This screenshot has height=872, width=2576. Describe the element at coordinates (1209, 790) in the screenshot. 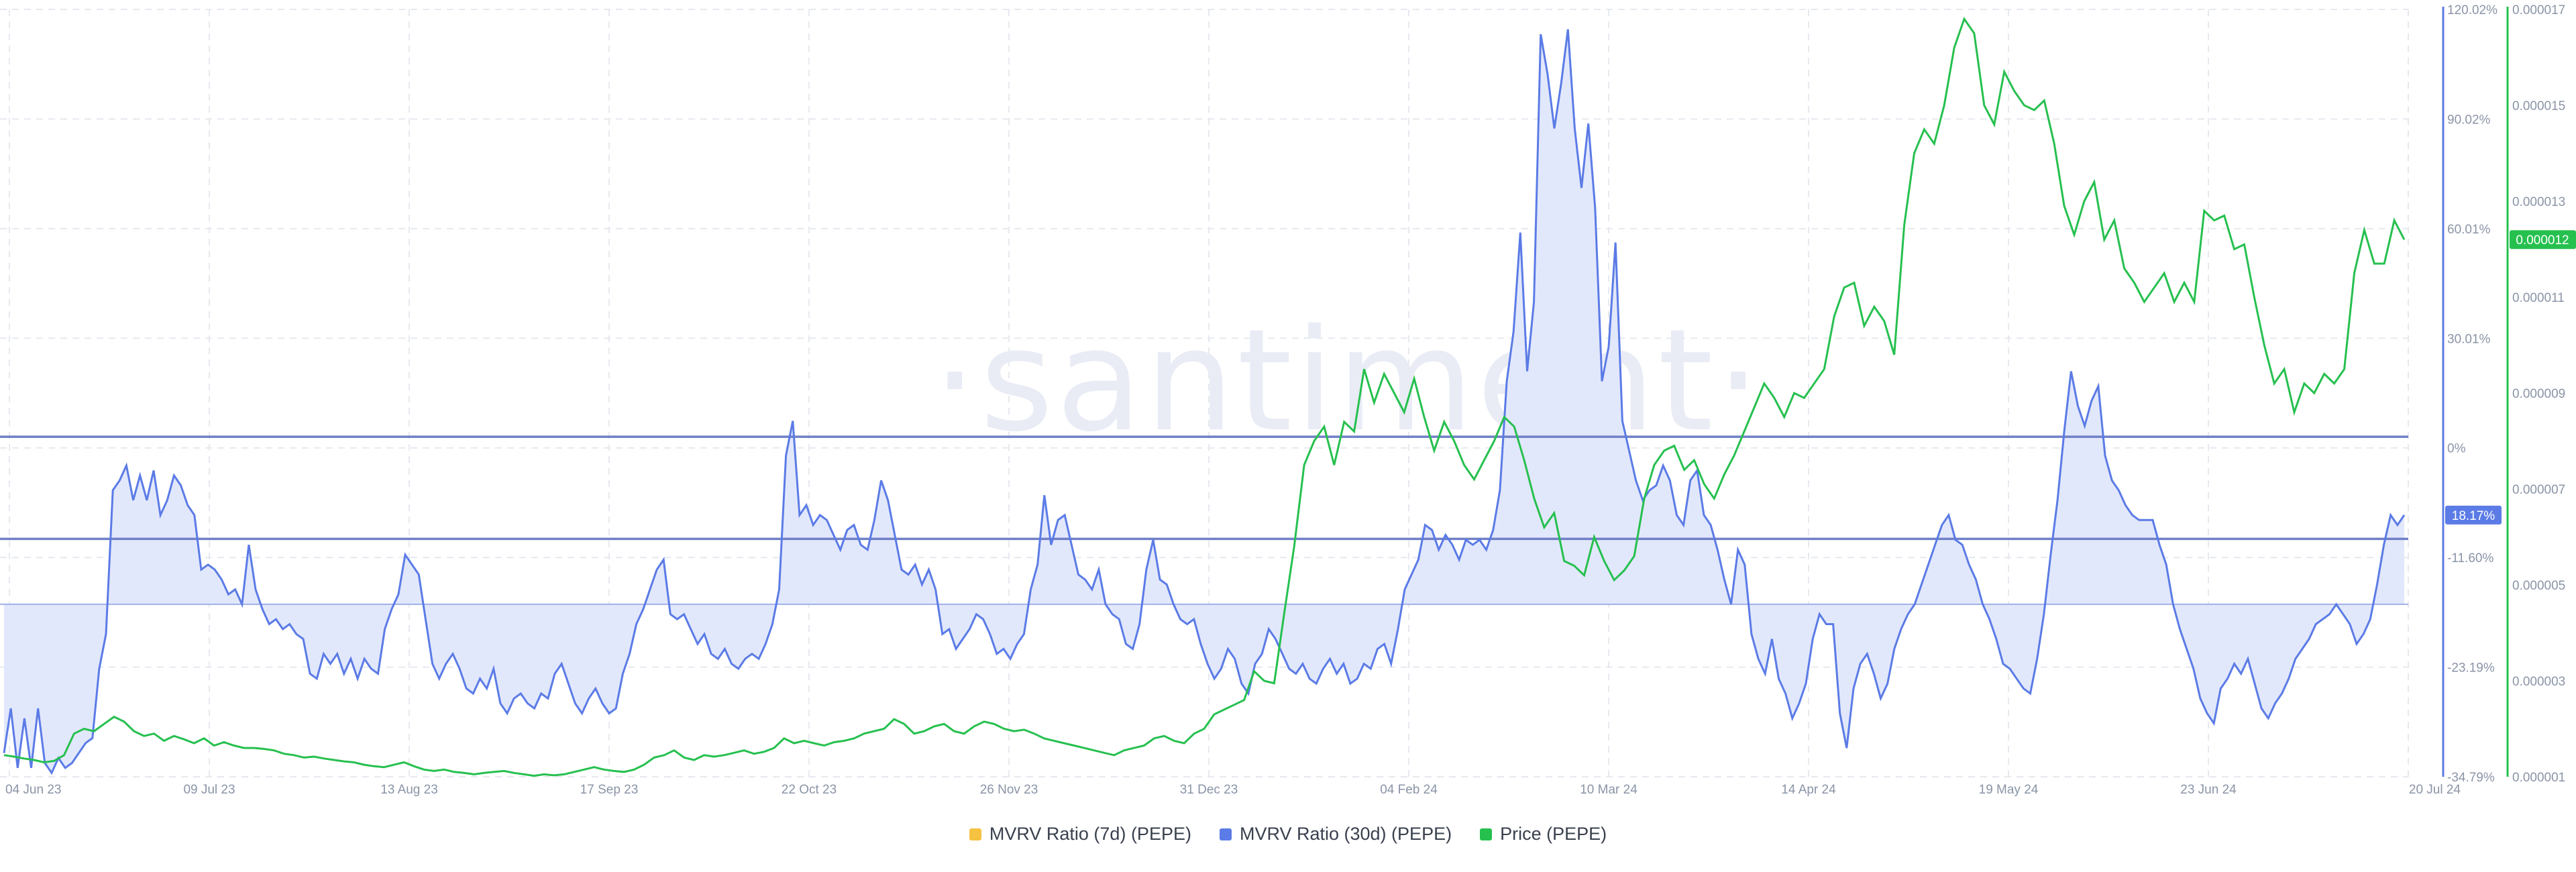

I see `x-tick-label: 31 Dec 23` at that location.